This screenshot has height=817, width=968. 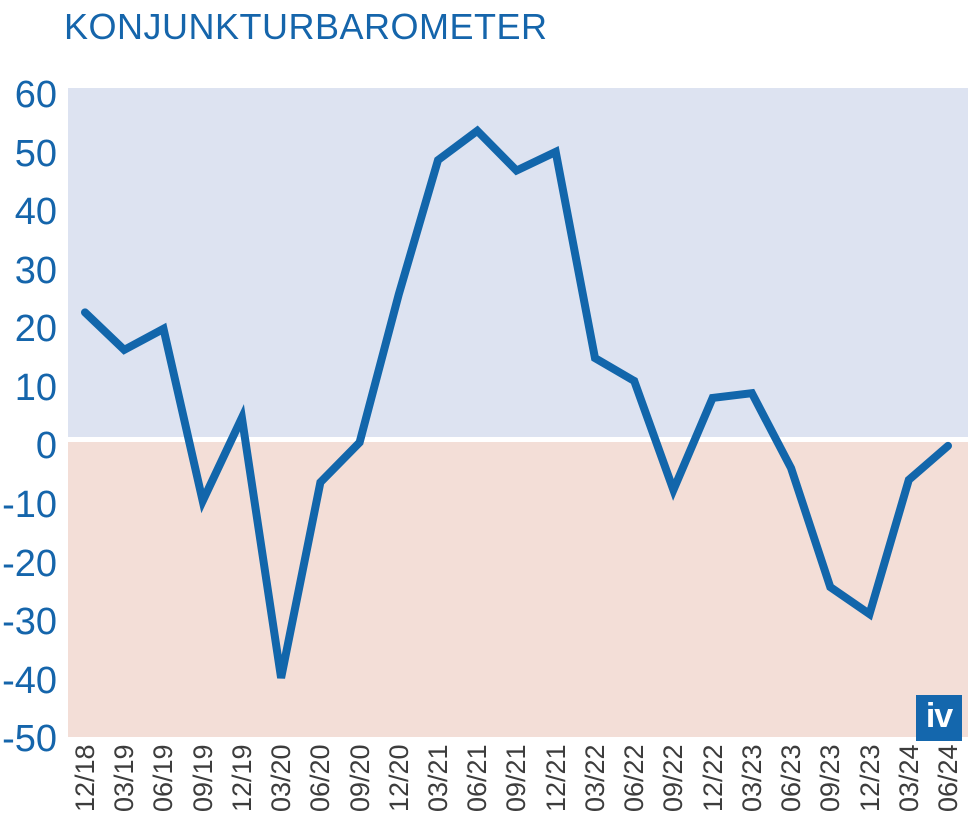 I want to click on x-axis-tick-label: 03/21, so click(x=438, y=778).